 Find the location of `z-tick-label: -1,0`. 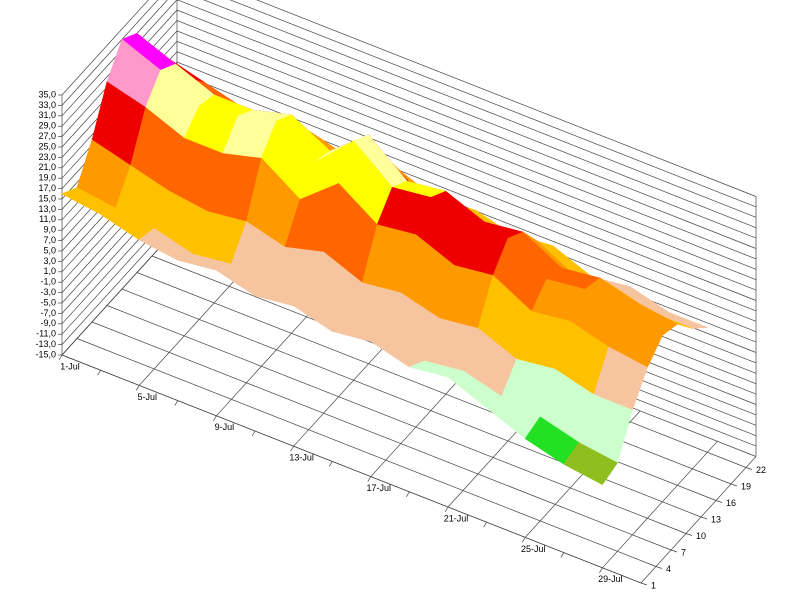

z-tick-label: -1,0 is located at coordinates (48, 282).